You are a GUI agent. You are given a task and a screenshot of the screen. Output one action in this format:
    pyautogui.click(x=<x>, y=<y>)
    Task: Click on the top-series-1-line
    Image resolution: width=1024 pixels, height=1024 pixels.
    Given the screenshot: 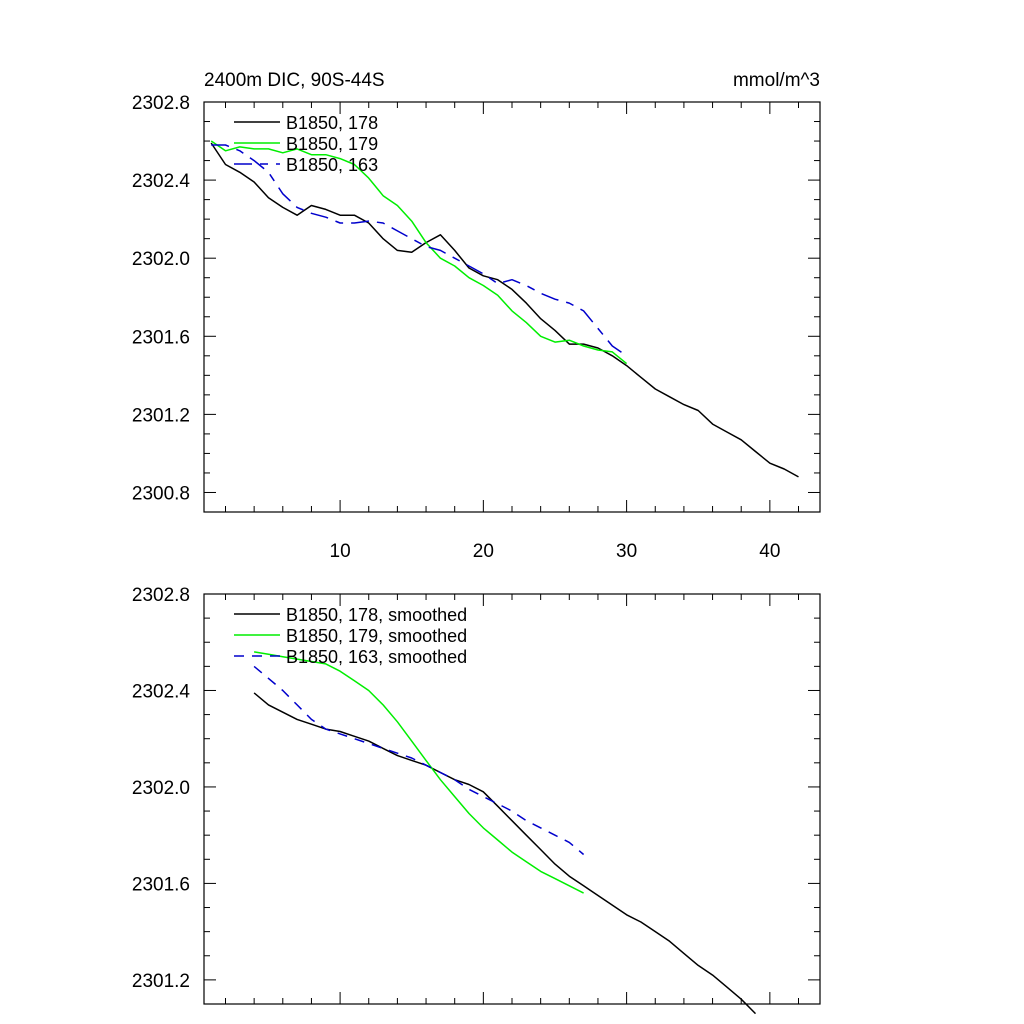 What is the action you would take?
    pyautogui.click(x=419, y=252)
    